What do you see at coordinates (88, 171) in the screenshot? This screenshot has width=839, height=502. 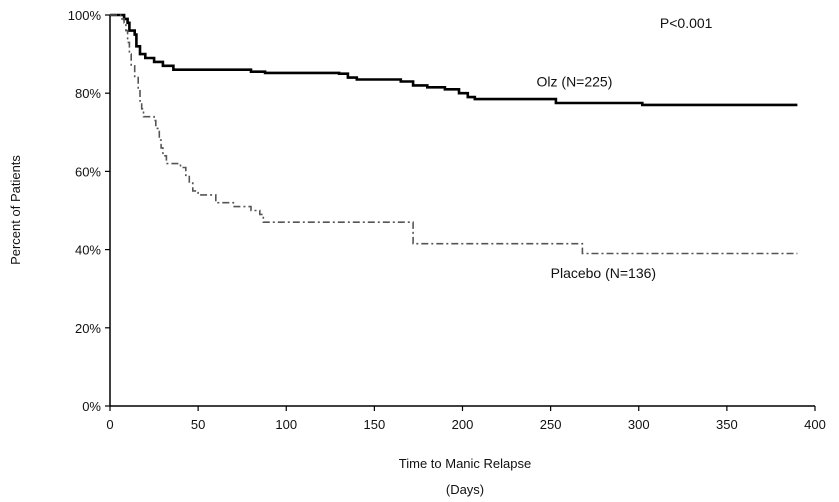 I see `y-tick-label: 60%` at bounding box center [88, 171].